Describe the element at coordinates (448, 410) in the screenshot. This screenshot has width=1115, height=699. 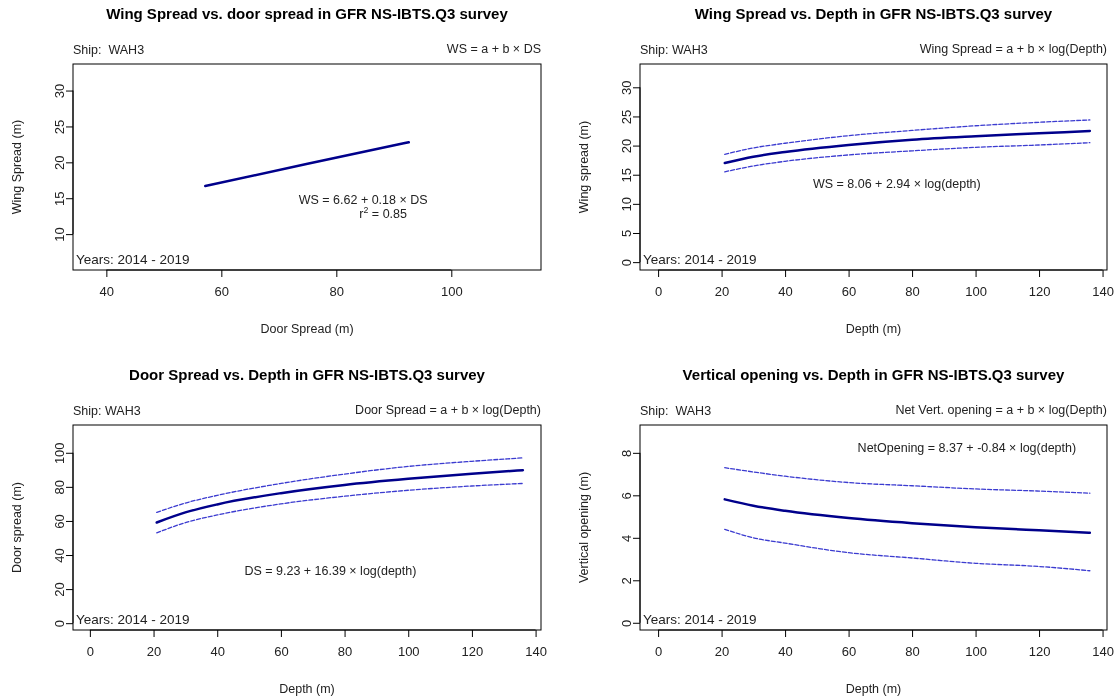
I see `text: Door Spread = a + b × log(Depth)` at that location.